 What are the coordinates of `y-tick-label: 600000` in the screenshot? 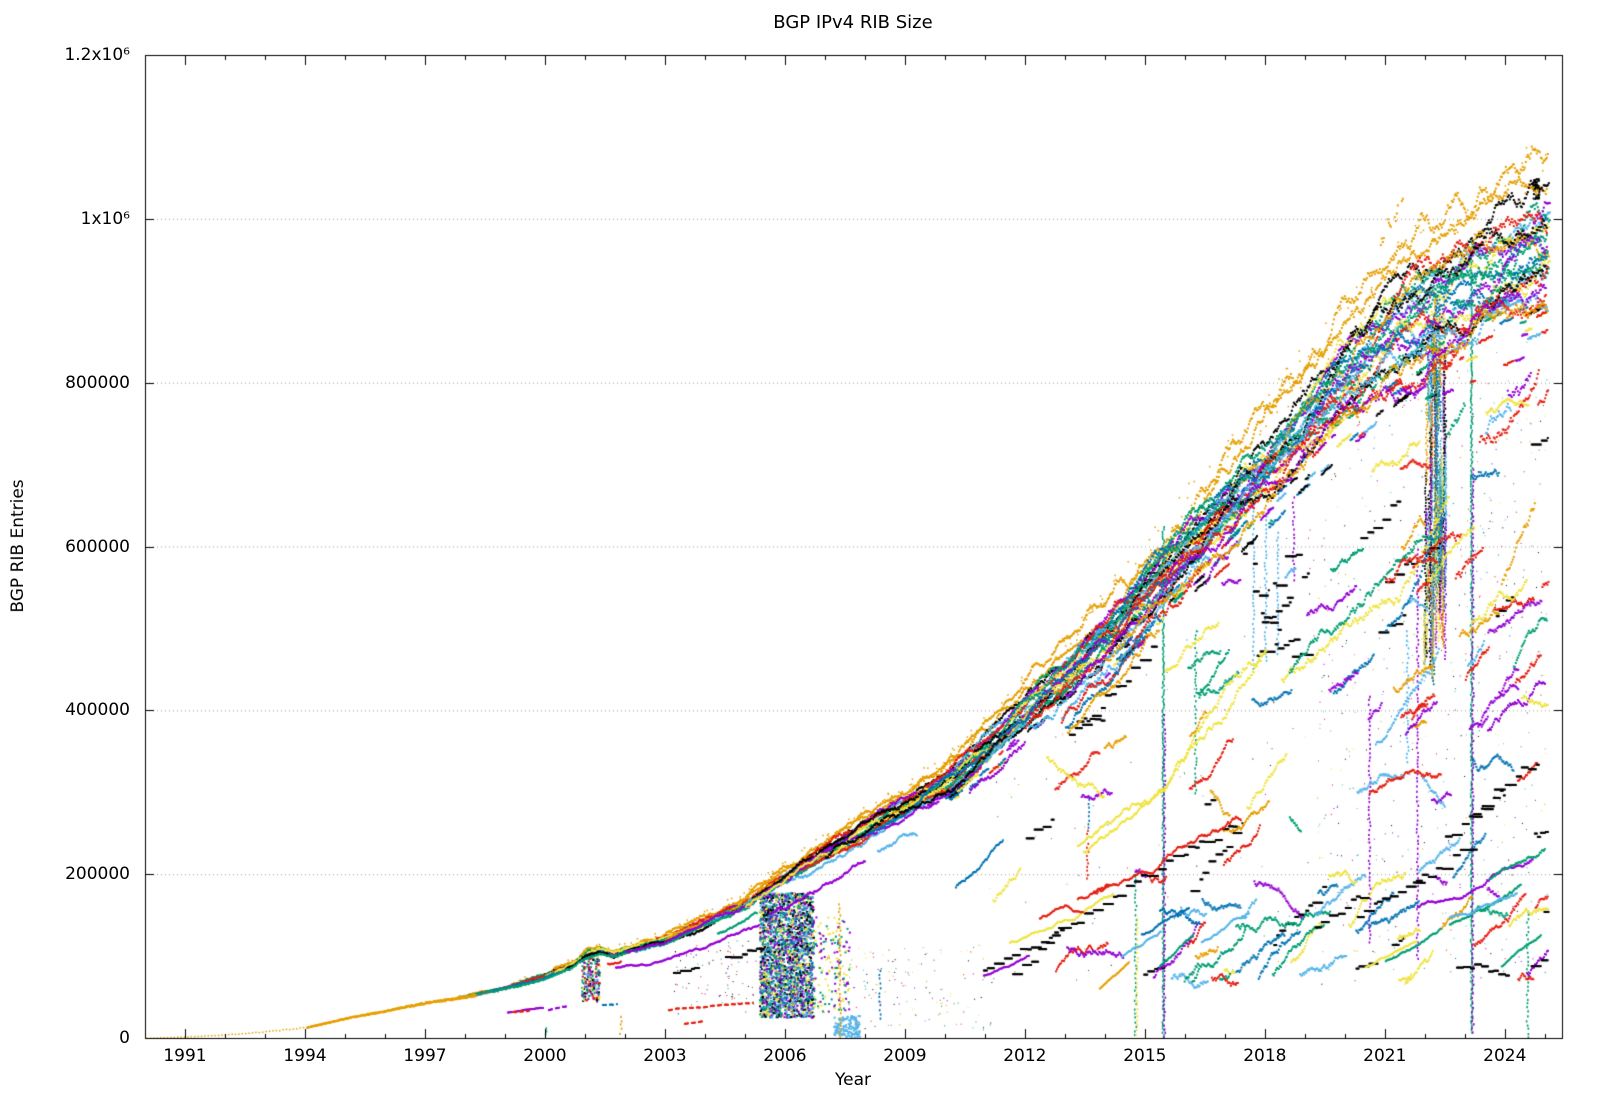 It's located at (97, 546).